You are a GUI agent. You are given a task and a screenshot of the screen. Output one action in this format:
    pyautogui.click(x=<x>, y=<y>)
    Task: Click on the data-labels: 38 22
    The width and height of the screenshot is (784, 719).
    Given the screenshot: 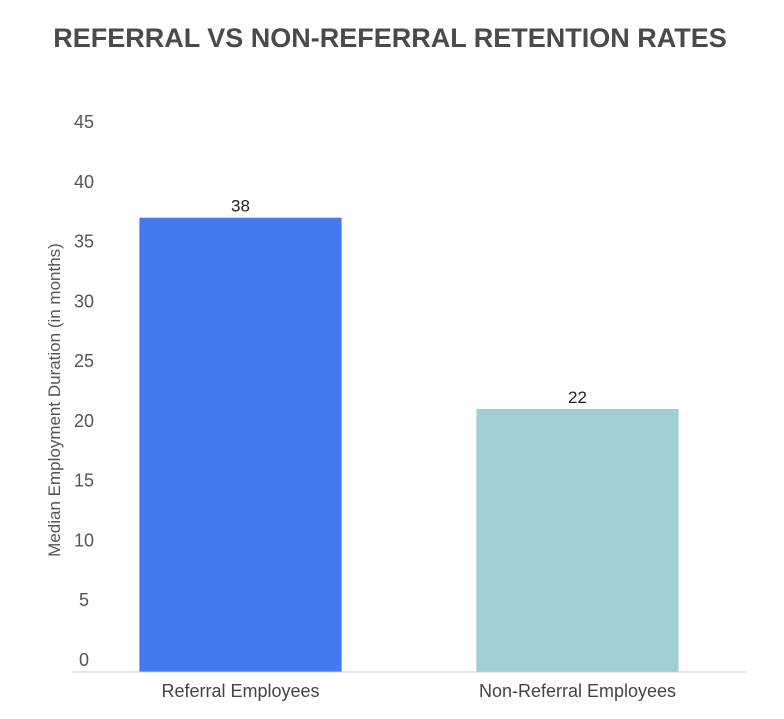 What is the action you would take?
    pyautogui.click(x=409, y=302)
    